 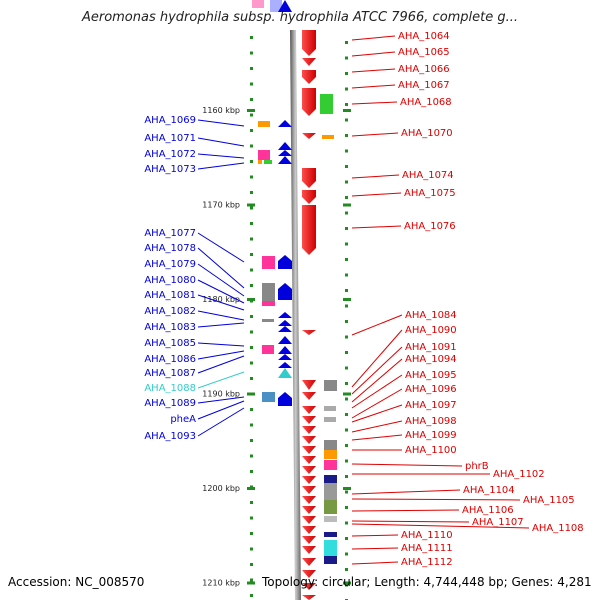 I want to click on gene-label-left: AHA_1085, so click(x=170, y=343).